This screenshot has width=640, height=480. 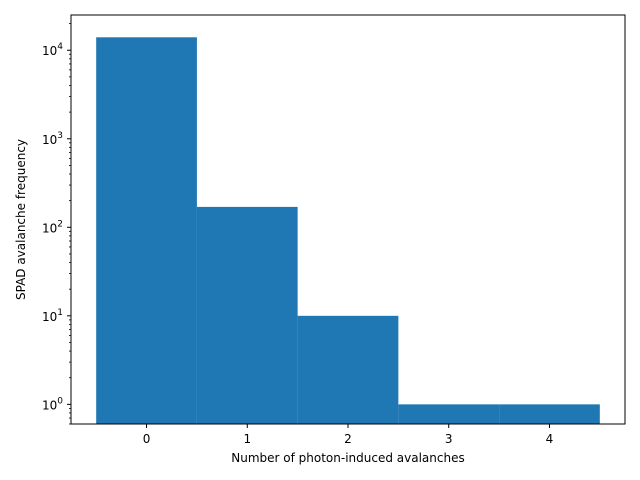 I want to click on x-axis-ticks: 0 1 2 3 4, so click(x=348, y=435).